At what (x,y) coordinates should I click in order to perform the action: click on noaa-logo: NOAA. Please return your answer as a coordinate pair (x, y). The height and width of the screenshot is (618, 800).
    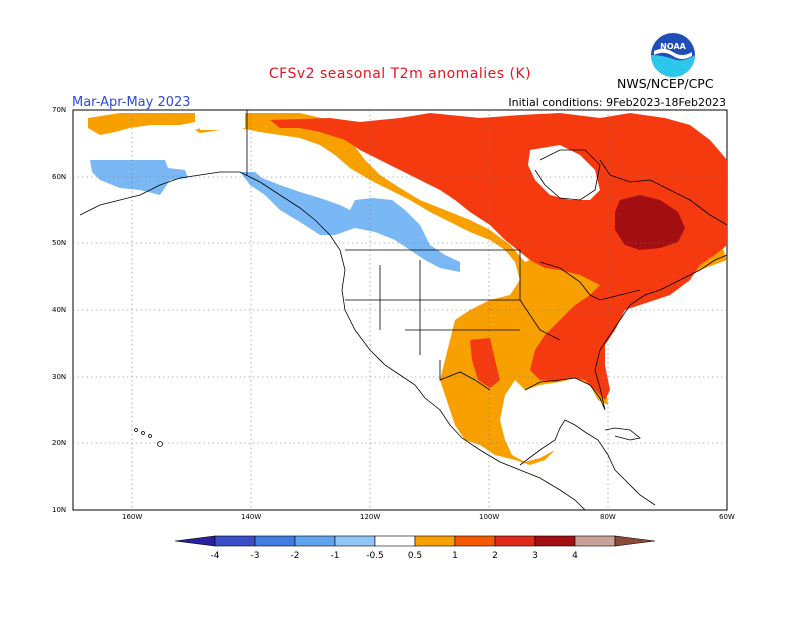
    Looking at the image, I should click on (673, 55).